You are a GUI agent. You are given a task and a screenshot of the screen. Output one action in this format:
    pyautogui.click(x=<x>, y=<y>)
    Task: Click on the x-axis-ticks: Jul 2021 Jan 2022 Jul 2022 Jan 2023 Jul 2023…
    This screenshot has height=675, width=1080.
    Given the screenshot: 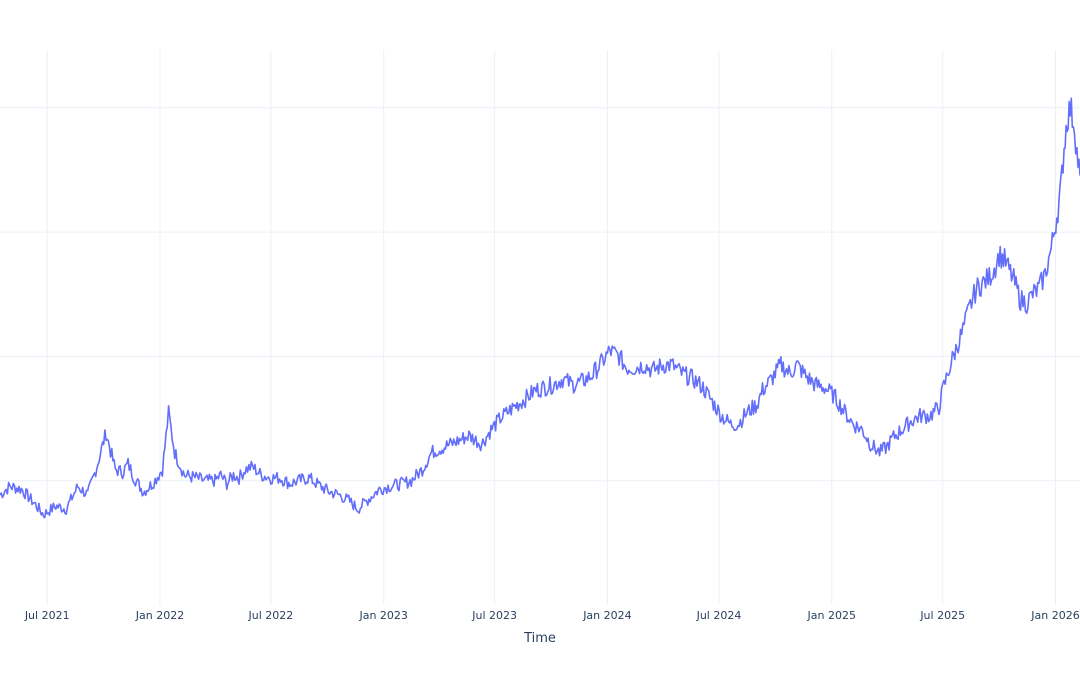 What is the action you would take?
    pyautogui.click(x=552, y=615)
    